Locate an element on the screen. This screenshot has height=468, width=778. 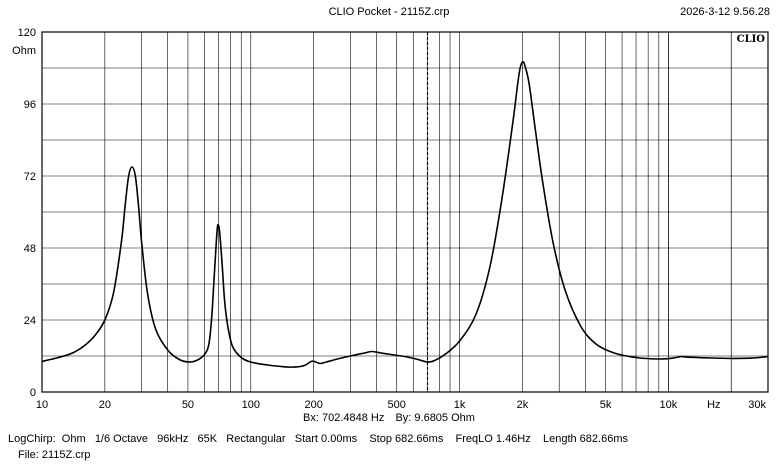
clio-logo: CLIO is located at coordinates (751, 39).